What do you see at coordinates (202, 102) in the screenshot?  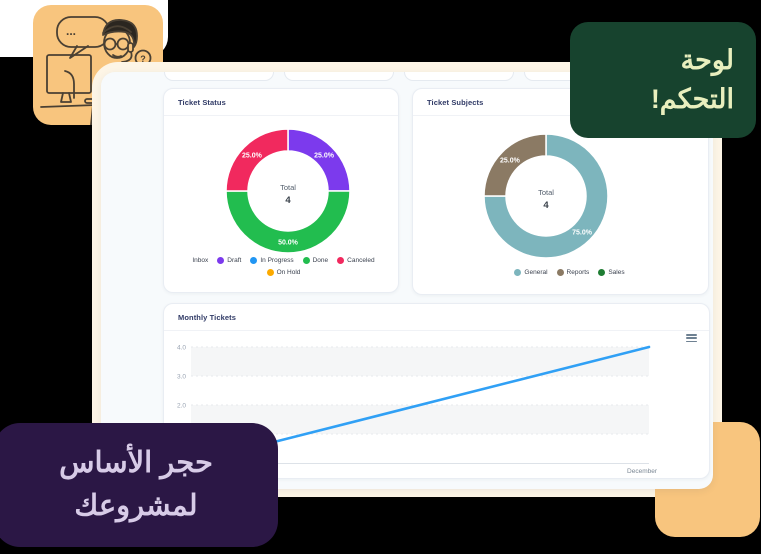 I see `ticket-status-title: Ticket Status` at bounding box center [202, 102].